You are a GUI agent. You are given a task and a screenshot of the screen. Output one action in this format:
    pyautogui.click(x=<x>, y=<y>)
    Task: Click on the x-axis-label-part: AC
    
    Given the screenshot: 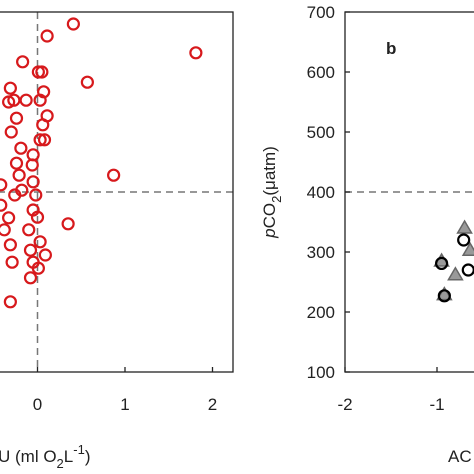 What is the action you would take?
    pyautogui.click(x=460, y=456)
    